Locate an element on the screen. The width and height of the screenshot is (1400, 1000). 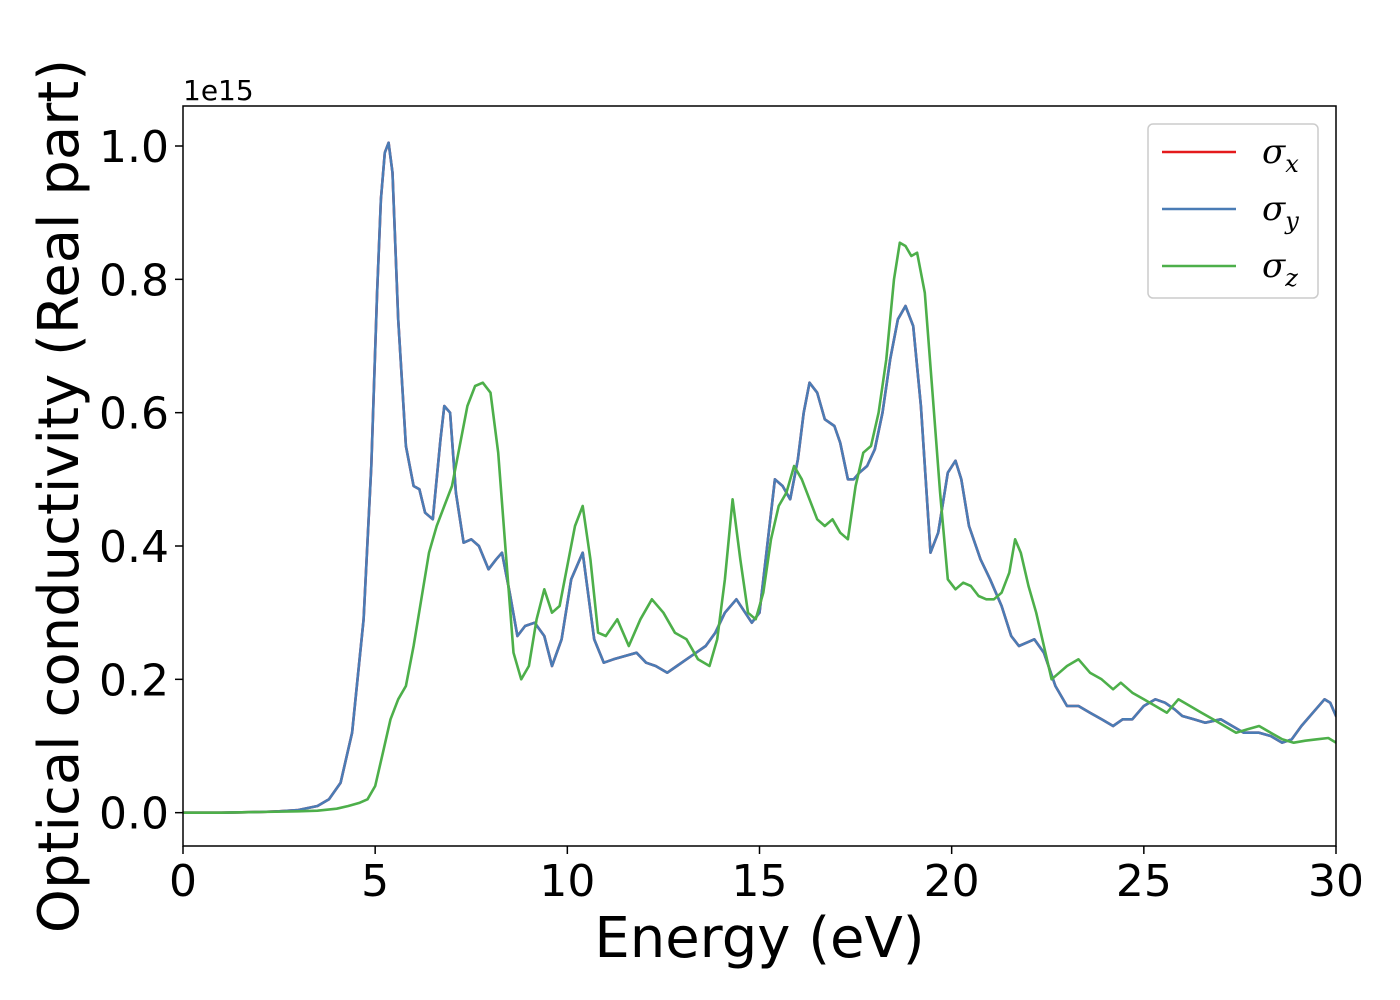
x-tick-label: 5 is located at coordinates (375, 881).